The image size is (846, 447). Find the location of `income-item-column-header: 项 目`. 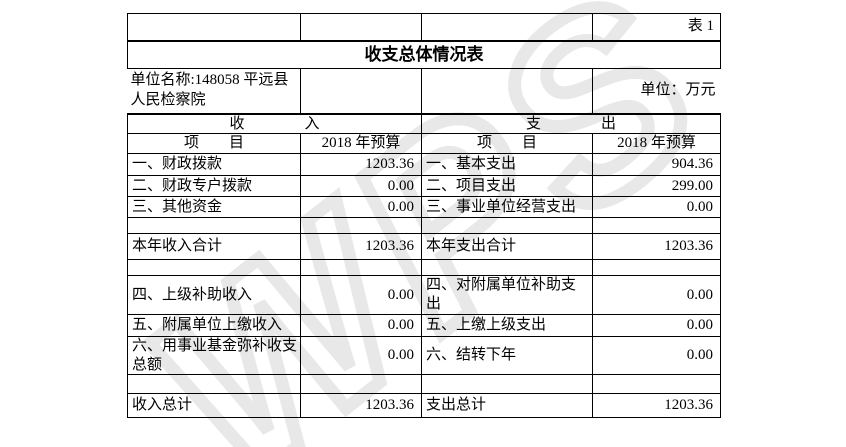

income-item-column-header: 项 目 is located at coordinates (214, 144).